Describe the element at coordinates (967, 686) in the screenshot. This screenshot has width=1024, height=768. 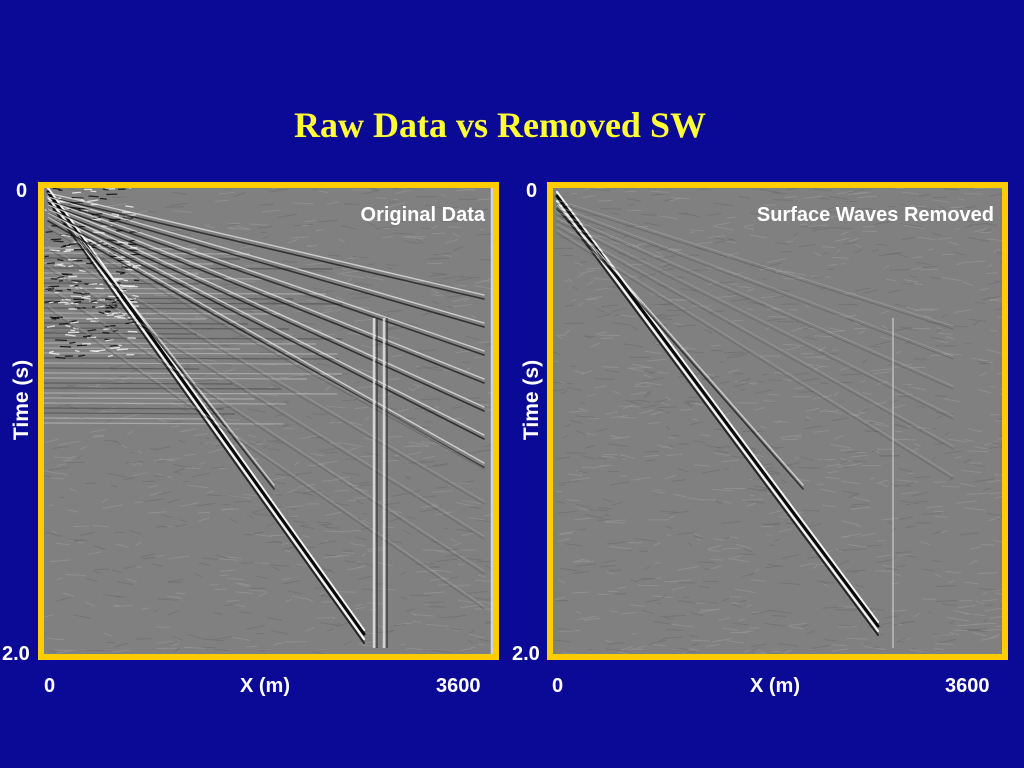
I see `x-right-tick-right: 3600` at that location.